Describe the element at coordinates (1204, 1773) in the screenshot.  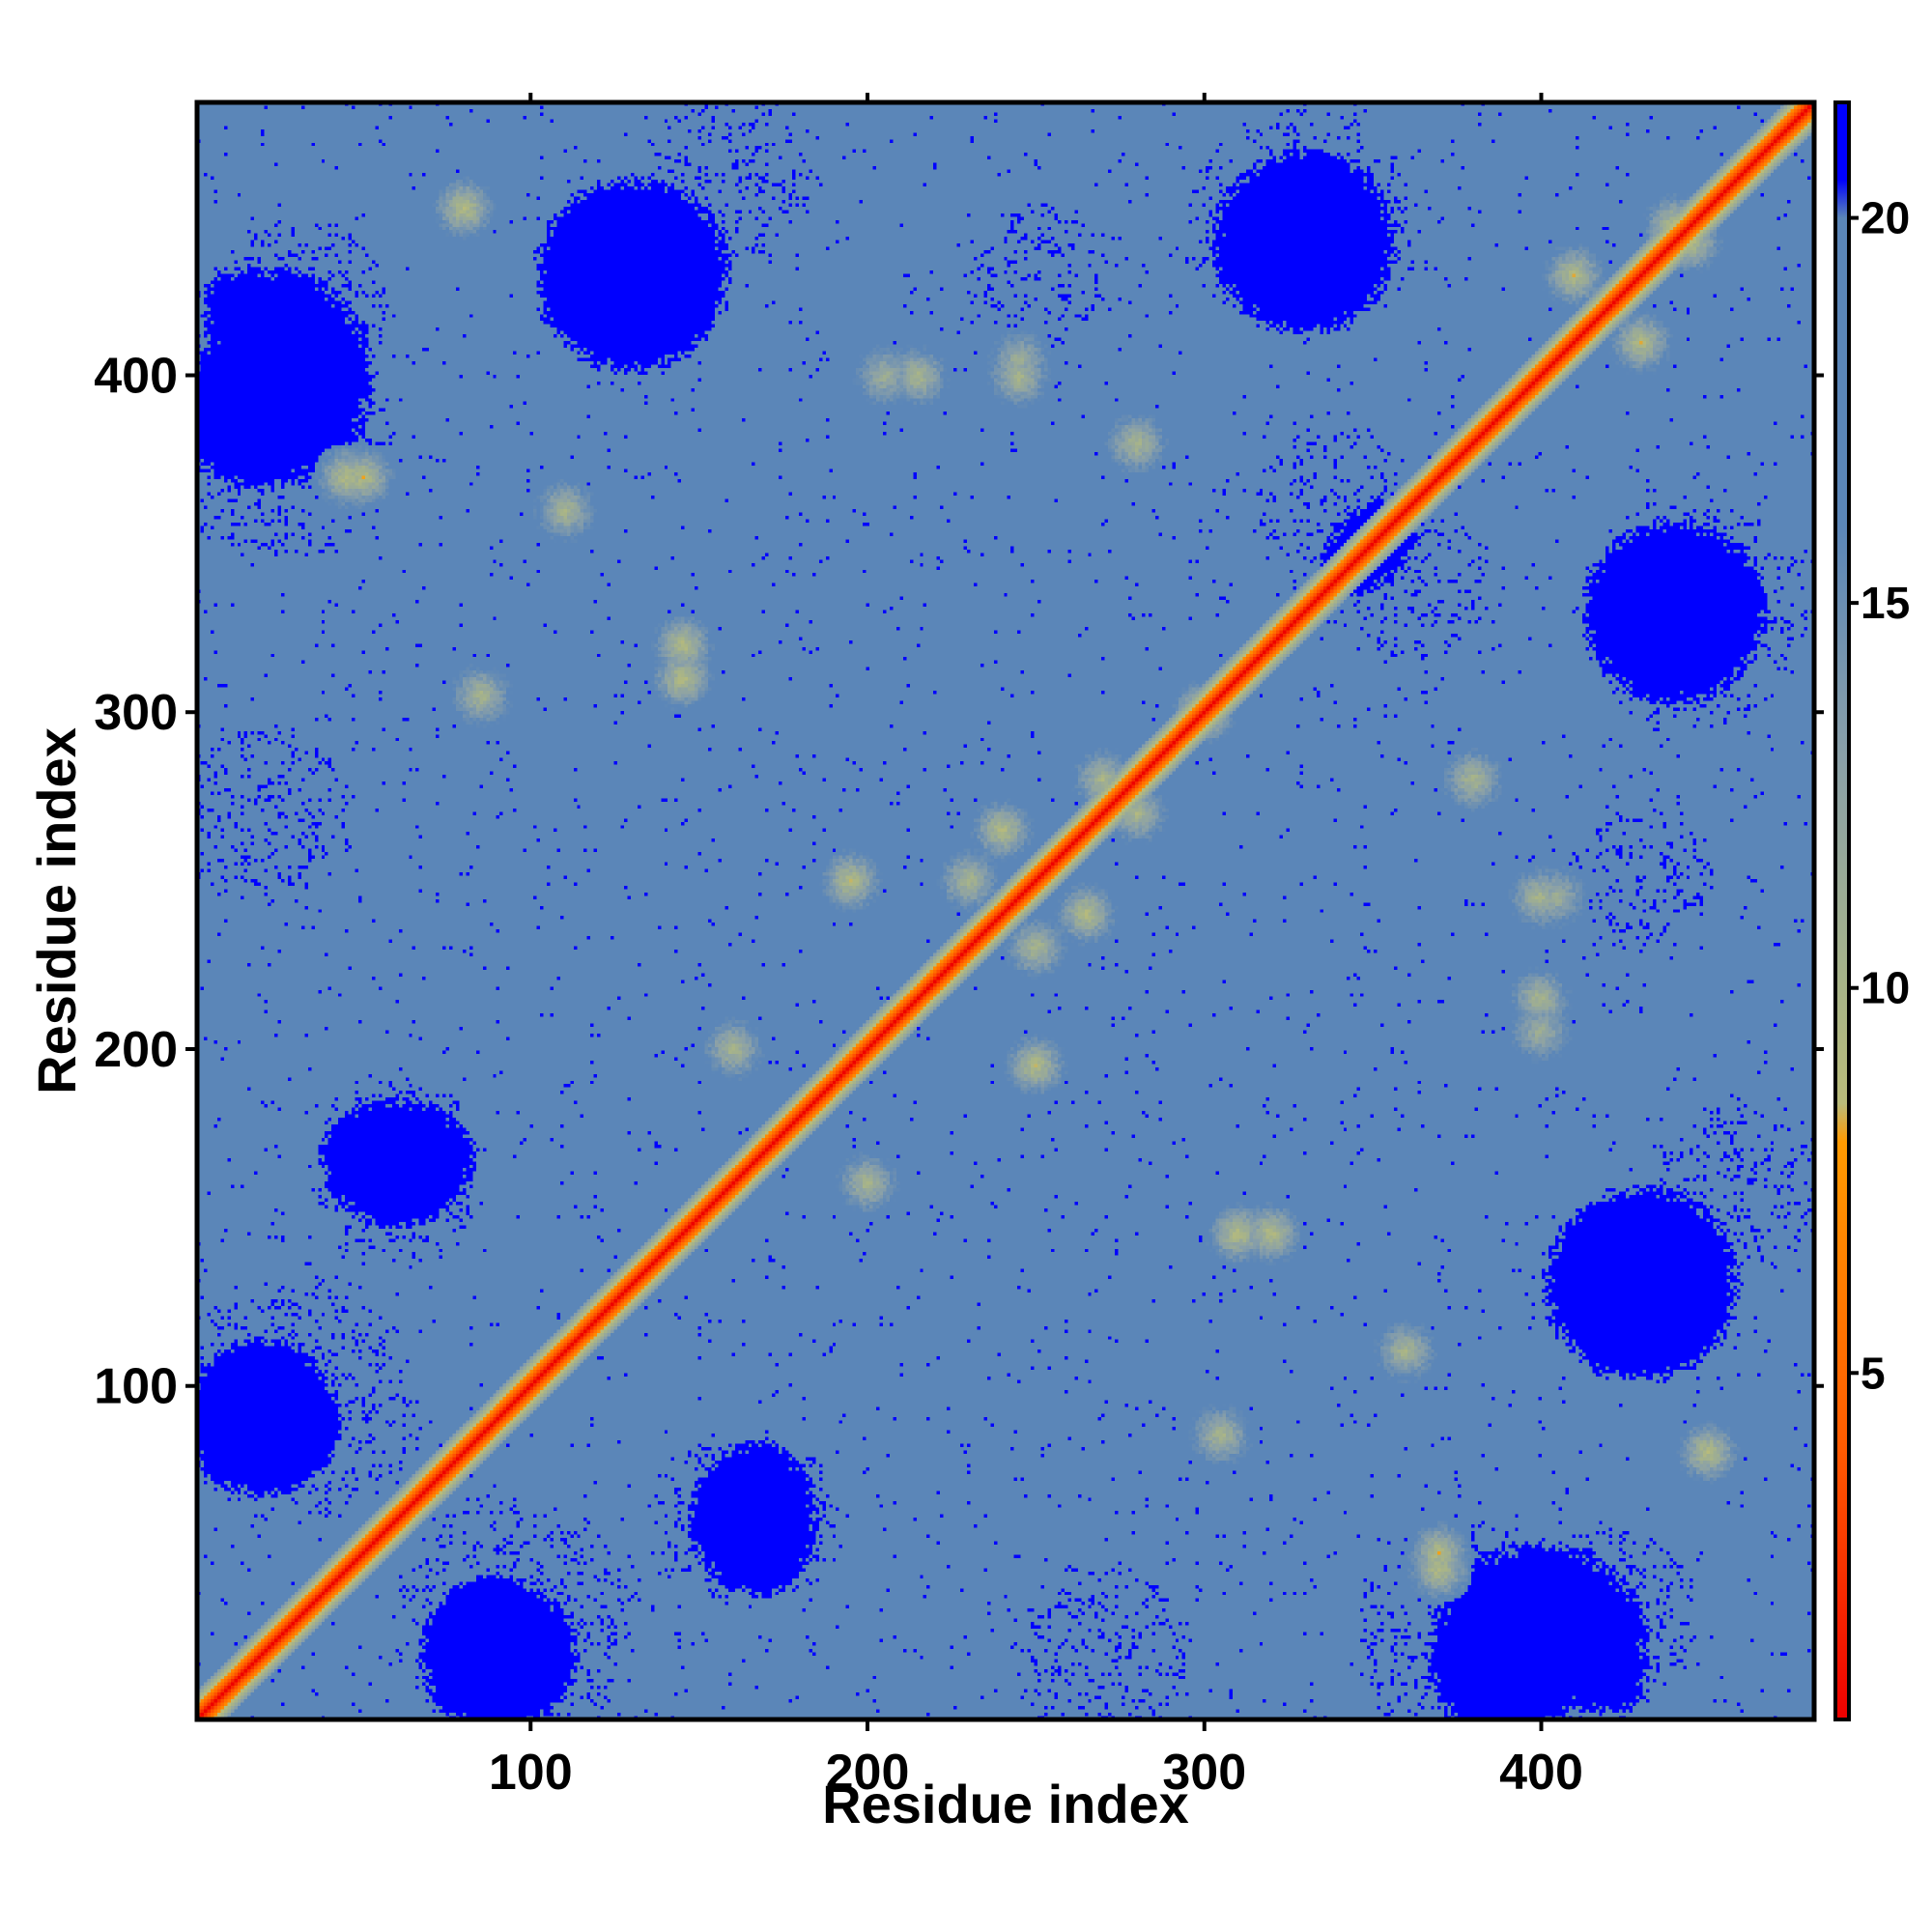
I see `x-tick-label: 300` at that location.